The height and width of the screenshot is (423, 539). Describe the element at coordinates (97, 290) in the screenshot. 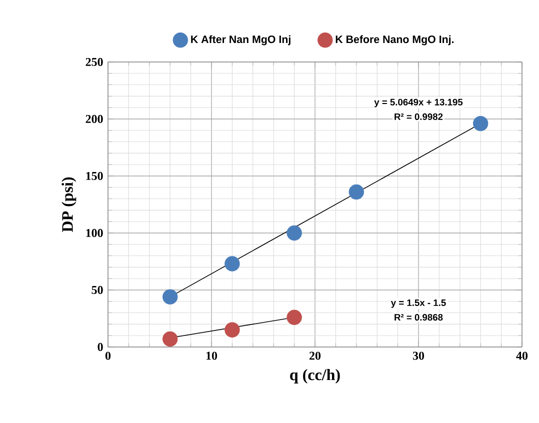

I see `y-tick-label: 50` at that location.